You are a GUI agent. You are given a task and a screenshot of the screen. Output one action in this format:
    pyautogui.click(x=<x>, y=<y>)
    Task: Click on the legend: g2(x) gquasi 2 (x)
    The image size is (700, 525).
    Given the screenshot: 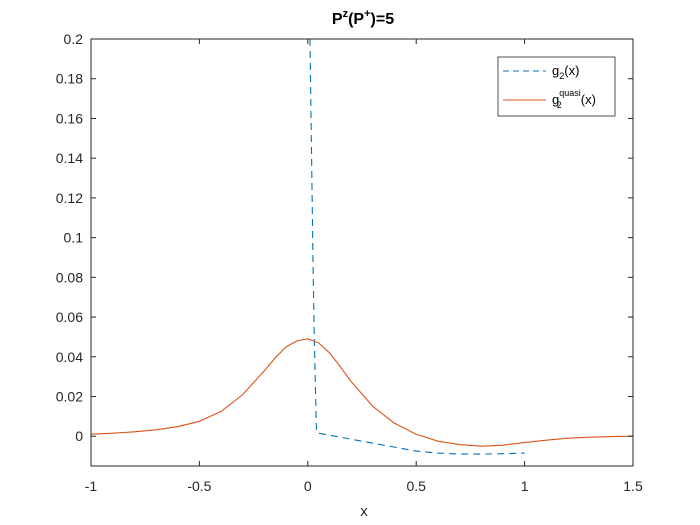 What is the action you would take?
    pyautogui.click(x=556, y=86)
    